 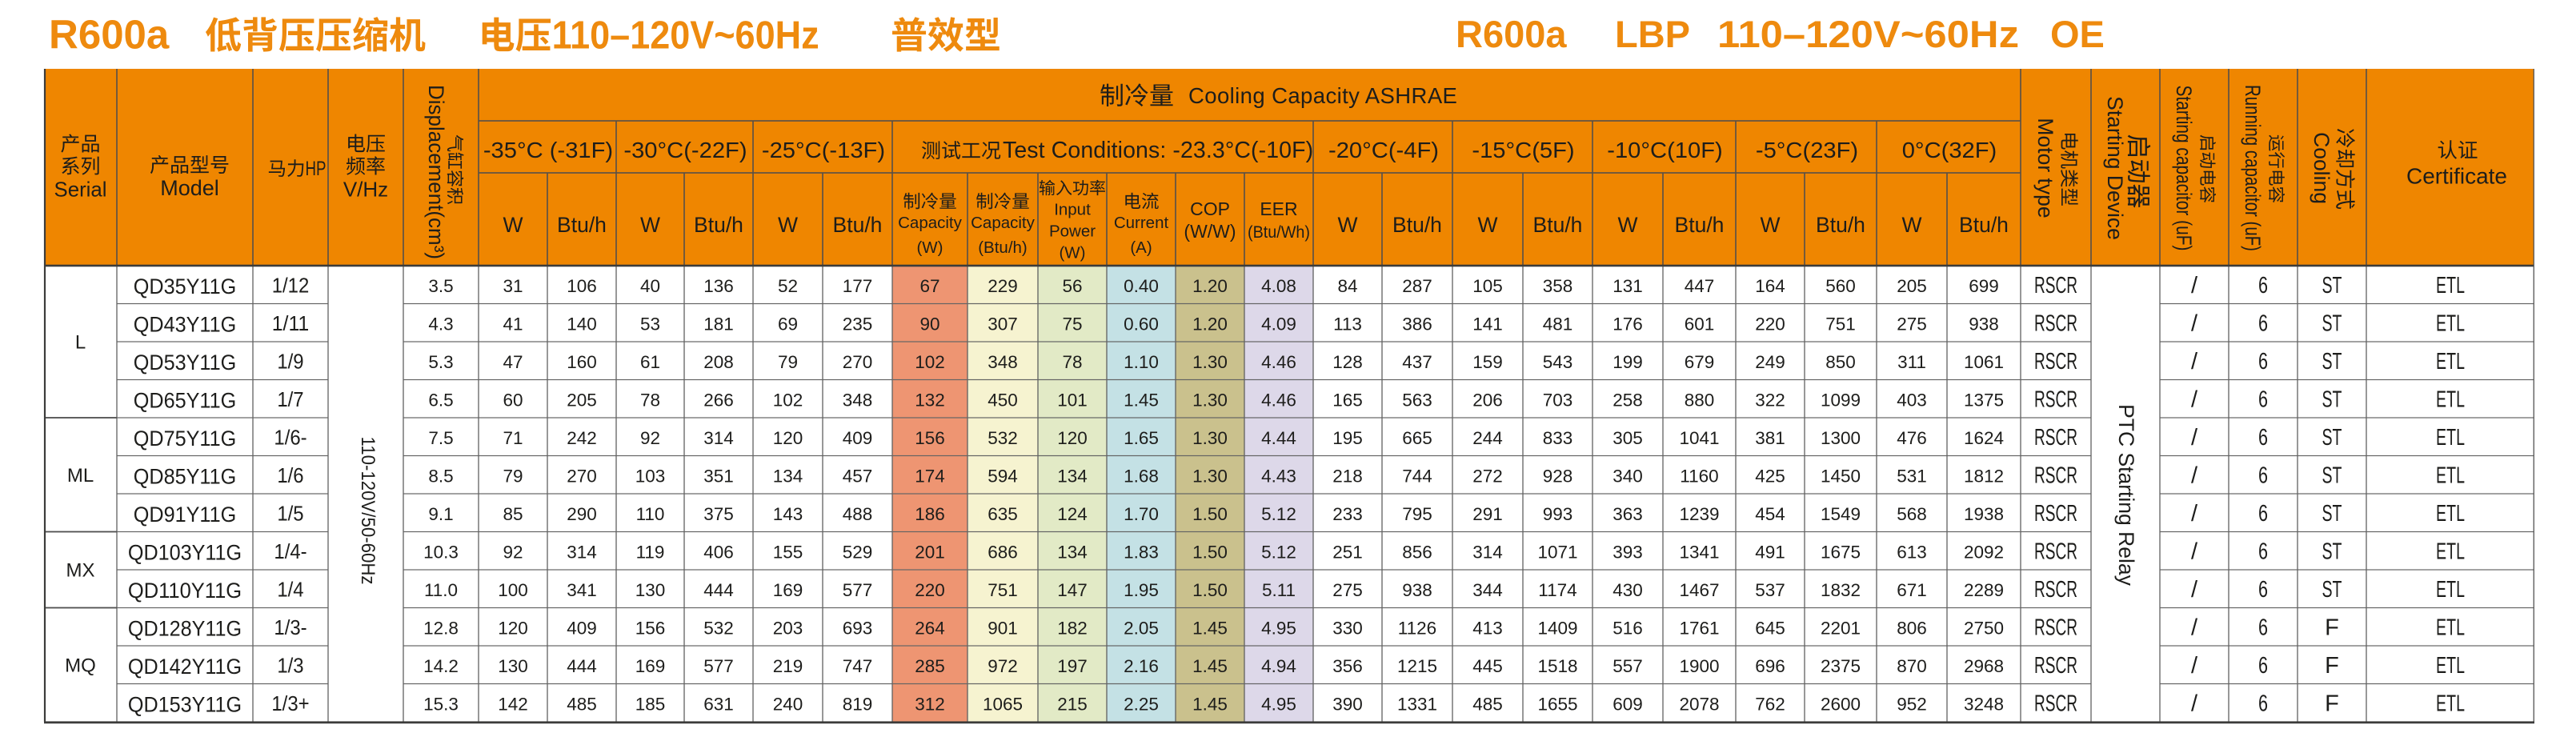 I want to click on svg-text: 901, so click(x=1003, y=628).